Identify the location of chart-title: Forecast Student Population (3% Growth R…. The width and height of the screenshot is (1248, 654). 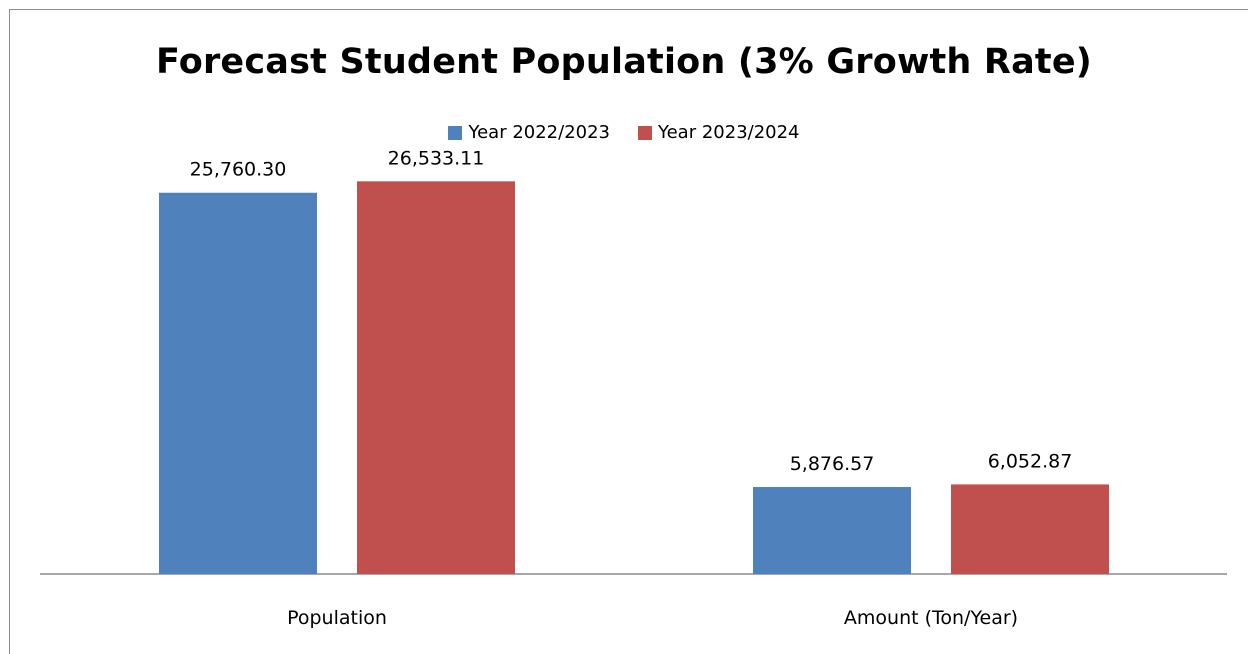
(624, 62).